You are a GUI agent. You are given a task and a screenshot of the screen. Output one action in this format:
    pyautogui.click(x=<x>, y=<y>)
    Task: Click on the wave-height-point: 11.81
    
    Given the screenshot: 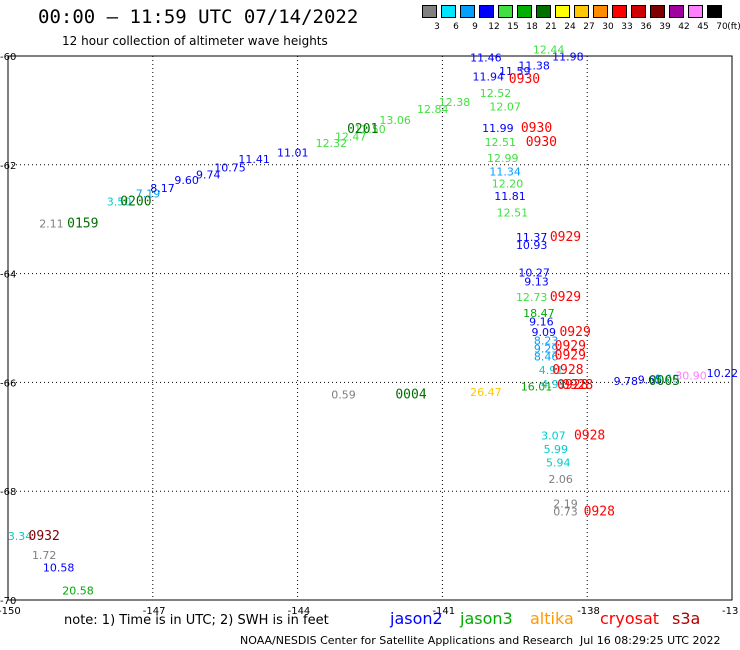 What is the action you would take?
    pyautogui.click(x=510, y=196)
    